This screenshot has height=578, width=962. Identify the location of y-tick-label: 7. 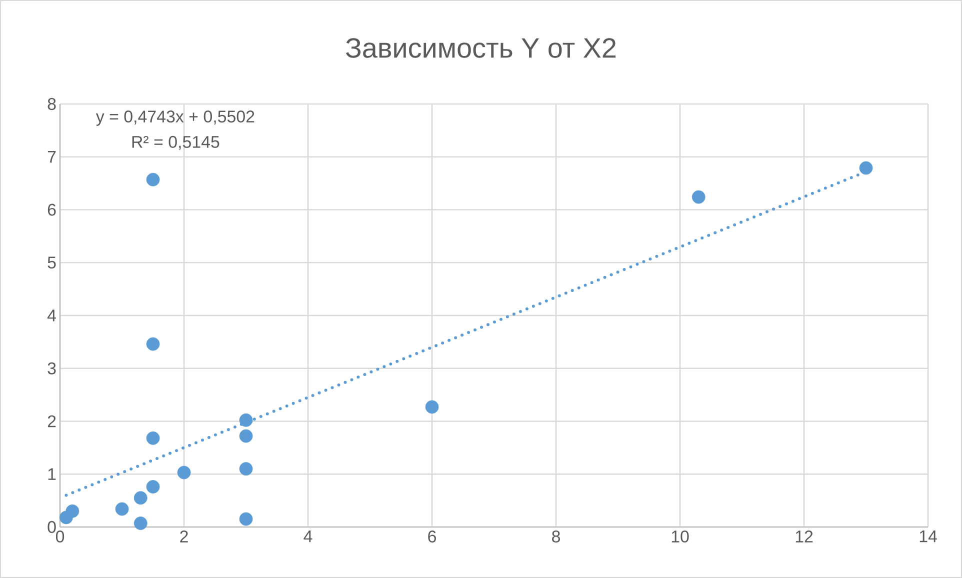
(52, 157).